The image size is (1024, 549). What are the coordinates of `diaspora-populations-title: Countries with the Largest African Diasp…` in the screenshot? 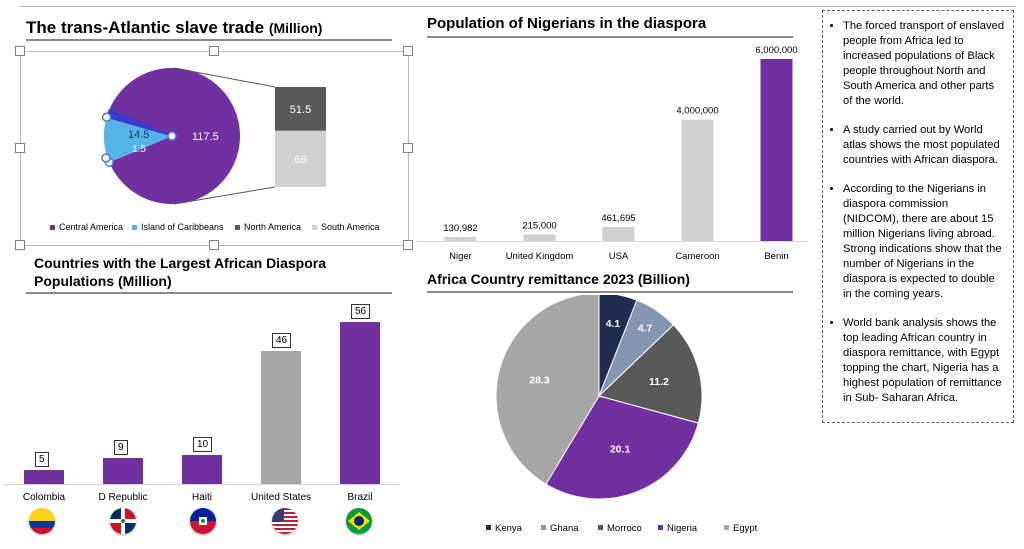 It's located at (180, 272).